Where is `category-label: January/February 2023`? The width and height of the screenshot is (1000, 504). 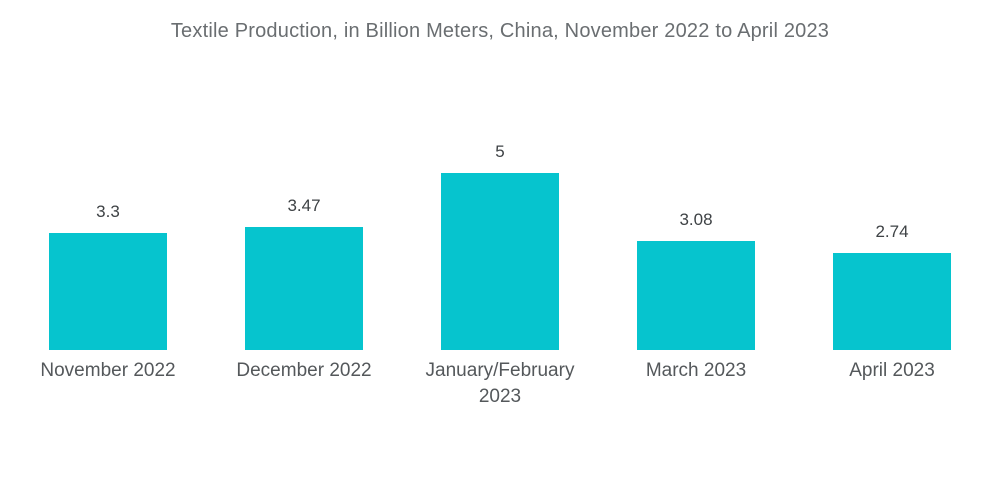
category-label: January/February 2023 is located at coordinates (500, 383).